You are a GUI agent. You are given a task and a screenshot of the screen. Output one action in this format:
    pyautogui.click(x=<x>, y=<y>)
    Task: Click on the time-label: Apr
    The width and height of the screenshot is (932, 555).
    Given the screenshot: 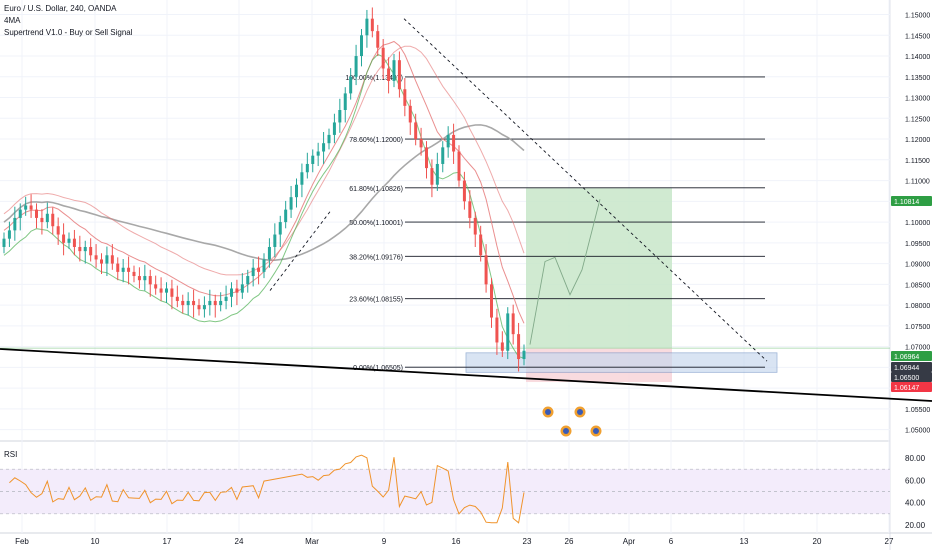 What is the action you would take?
    pyautogui.click(x=629, y=541)
    